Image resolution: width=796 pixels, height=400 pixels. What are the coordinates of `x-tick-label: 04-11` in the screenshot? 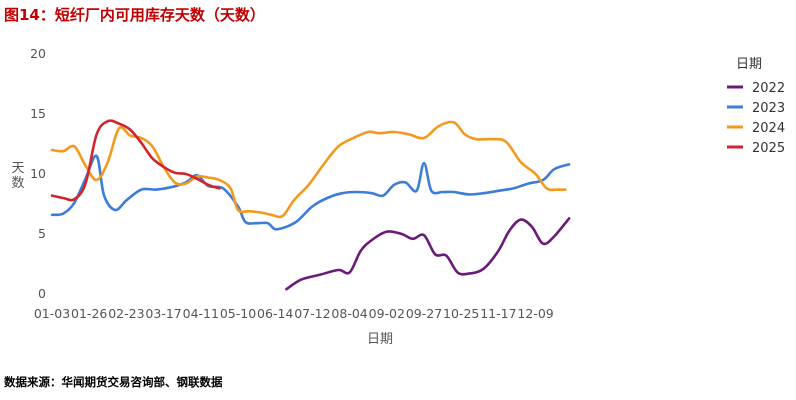 It's located at (201, 313).